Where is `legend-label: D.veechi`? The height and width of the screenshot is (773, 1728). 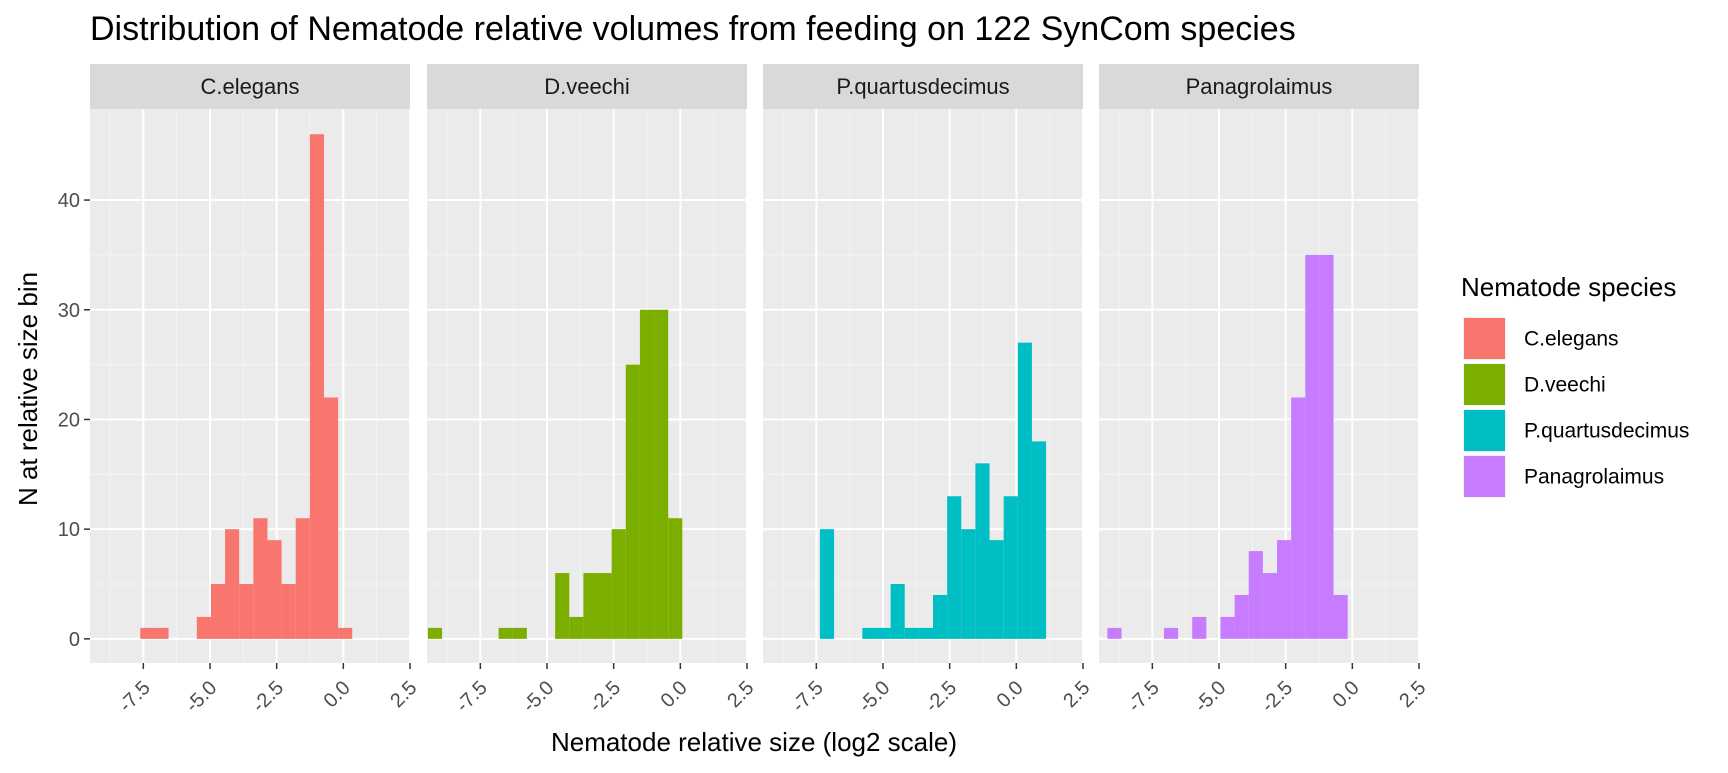 legend-label: D.veechi is located at coordinates (1565, 385).